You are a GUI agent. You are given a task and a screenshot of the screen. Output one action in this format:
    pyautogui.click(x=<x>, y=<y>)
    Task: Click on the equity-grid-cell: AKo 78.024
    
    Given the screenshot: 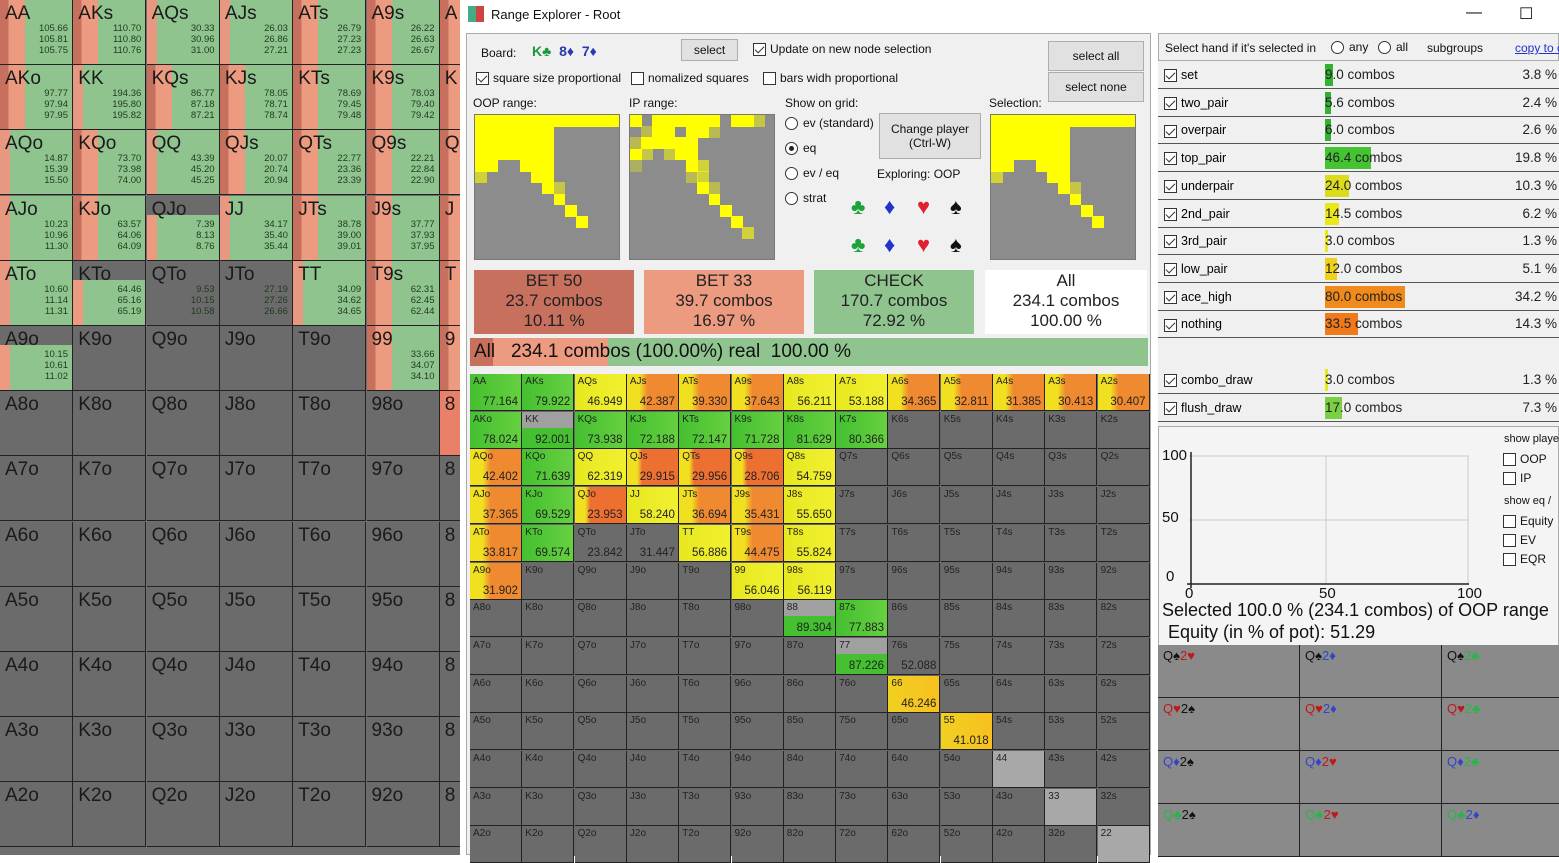 What is the action you would take?
    pyautogui.click(x=496, y=430)
    